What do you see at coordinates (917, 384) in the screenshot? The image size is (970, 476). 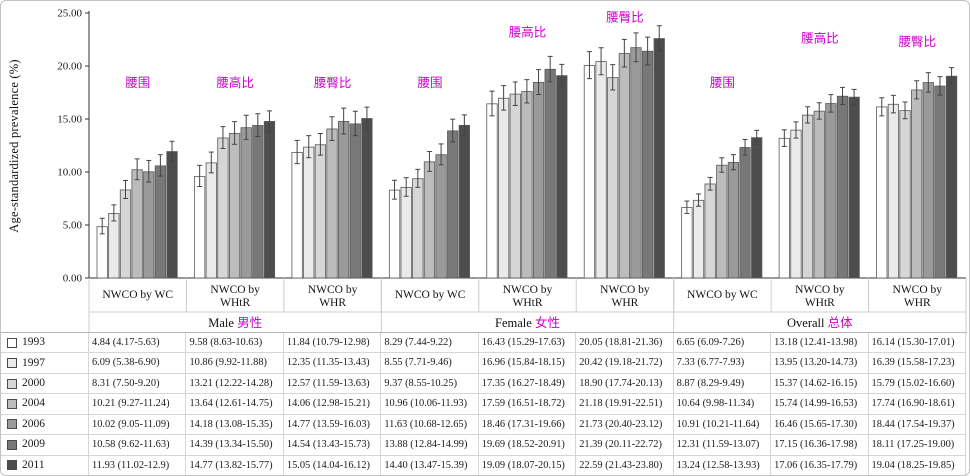 I see `value-cell: 15.79 (15.02-16.60)` at bounding box center [917, 384].